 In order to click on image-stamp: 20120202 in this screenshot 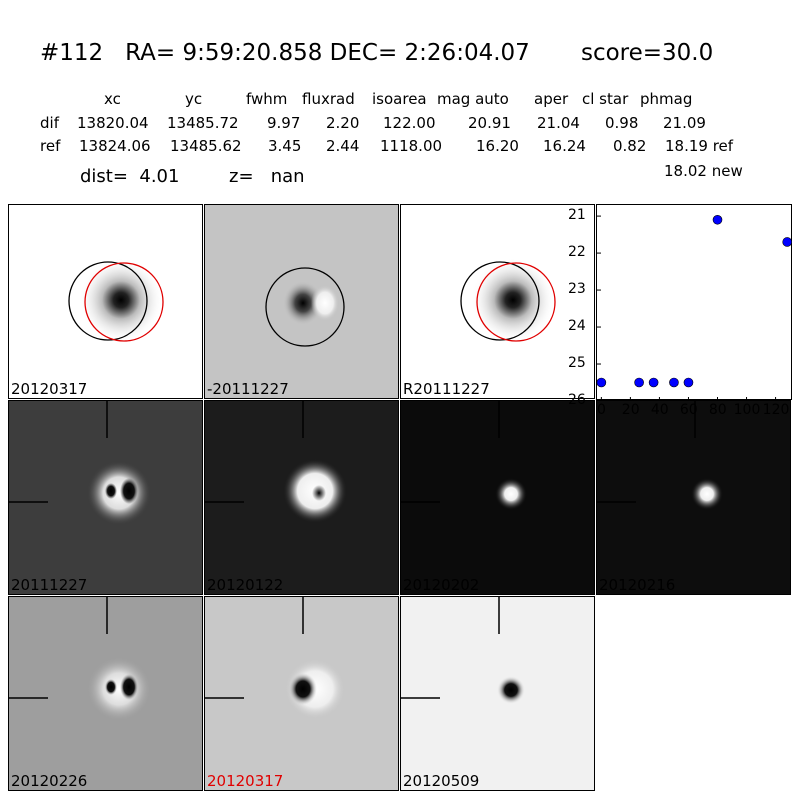, I will do `click(497, 497)`.